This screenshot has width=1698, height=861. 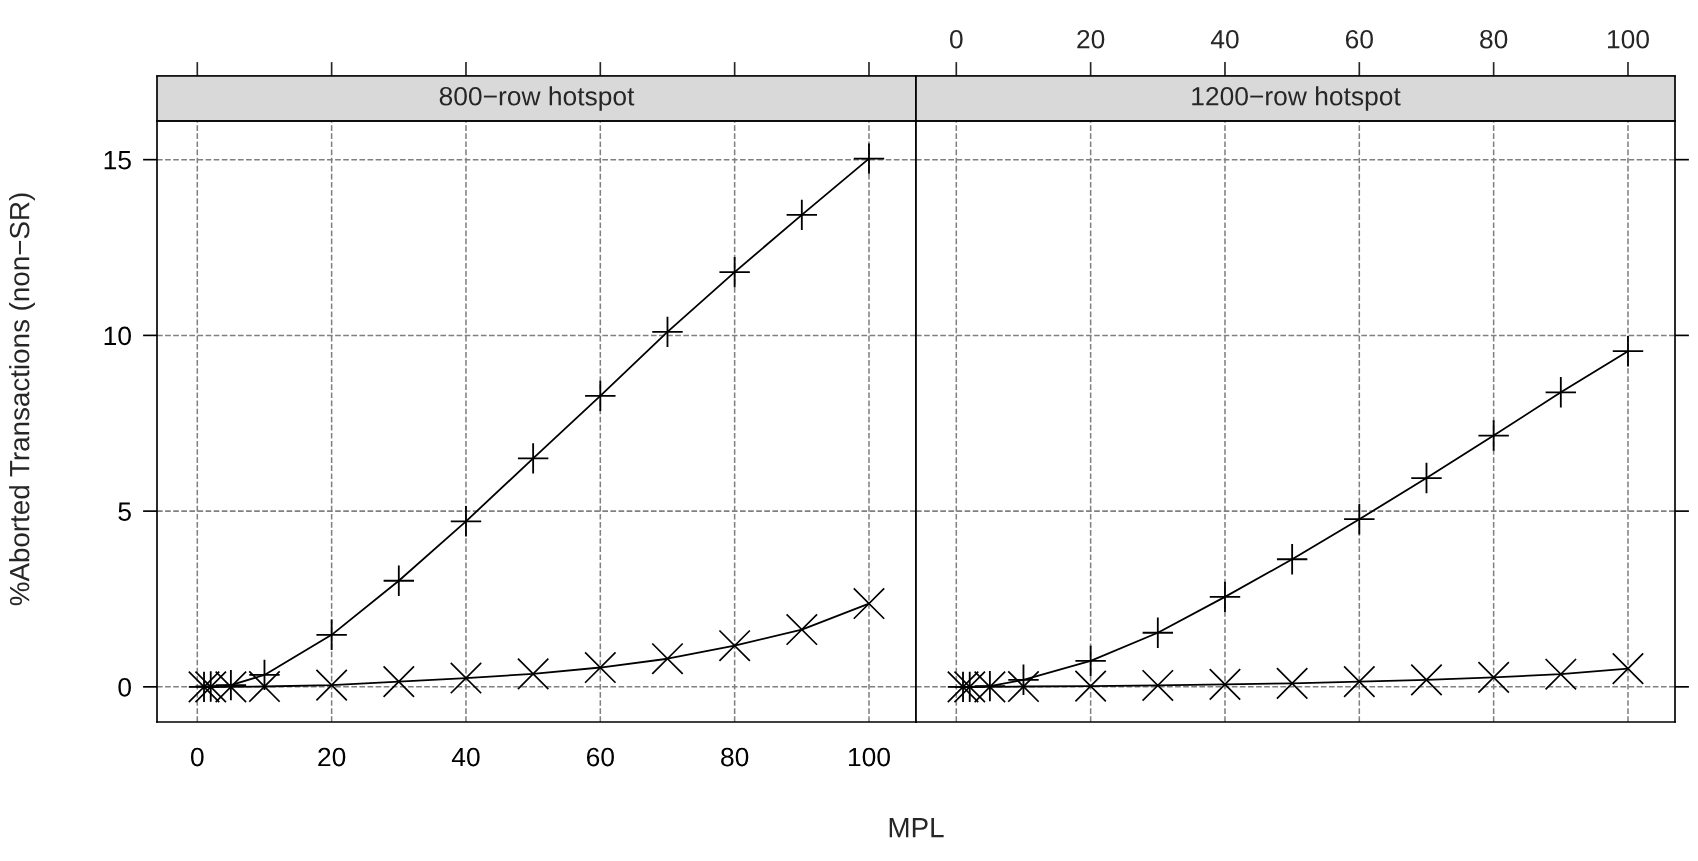 What do you see at coordinates (124, 687) in the screenshot?
I see `y-tick-label: 0` at bounding box center [124, 687].